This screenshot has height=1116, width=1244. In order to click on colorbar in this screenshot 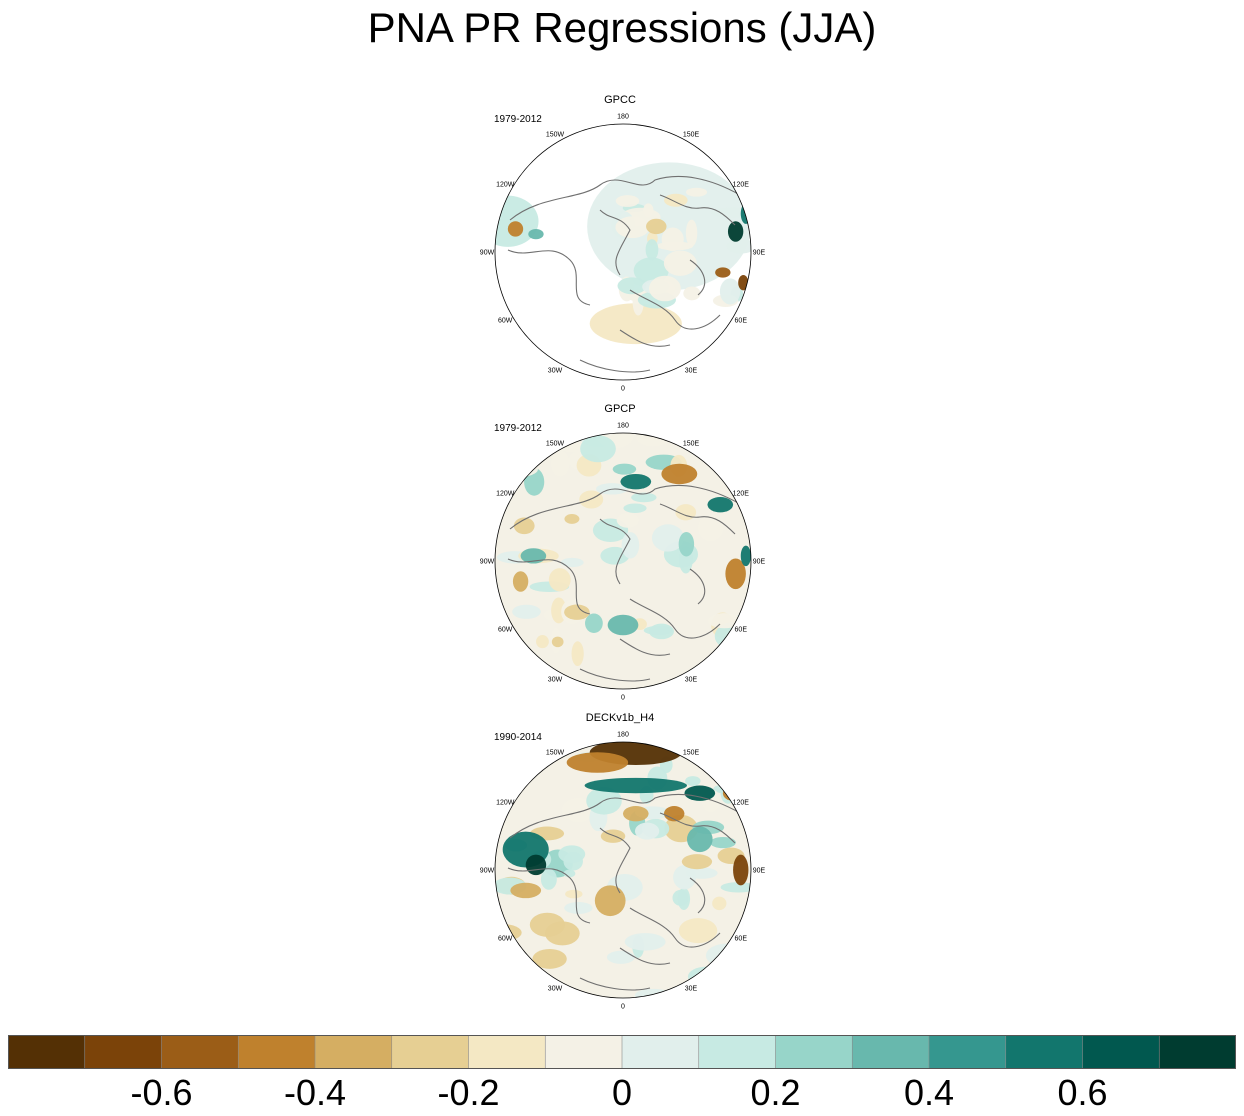, I will do `click(622, 1052)`.